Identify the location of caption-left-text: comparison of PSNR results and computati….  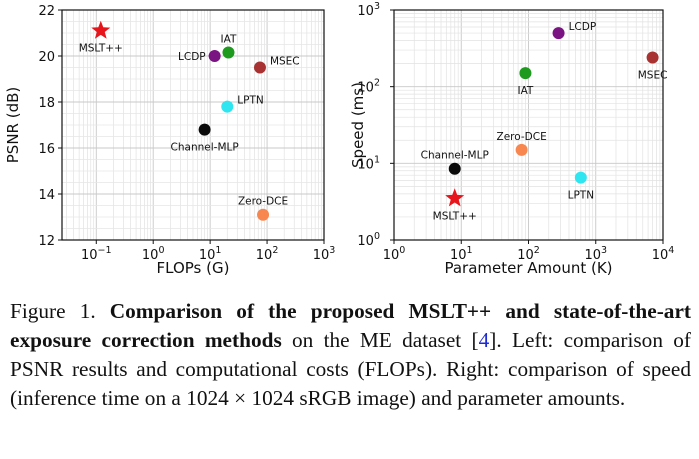
(350, 354).